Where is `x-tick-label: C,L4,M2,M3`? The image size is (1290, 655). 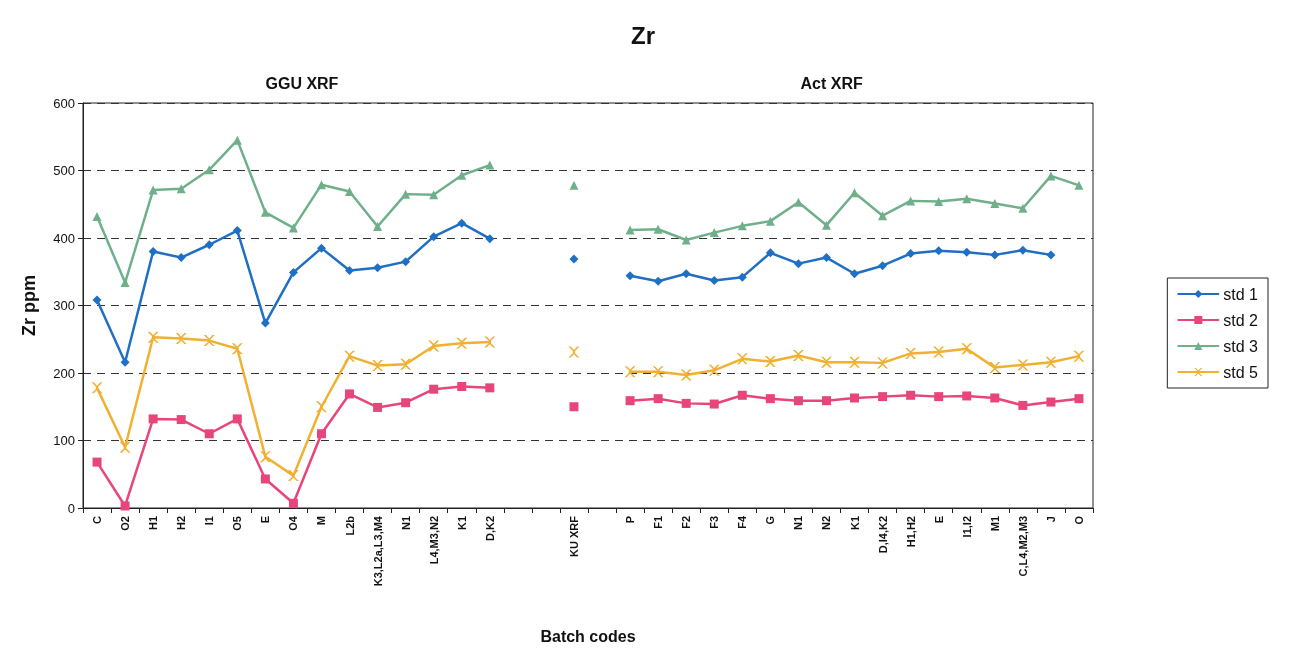
x-tick-label: C,L4,M2,M3 is located at coordinates (1022, 546).